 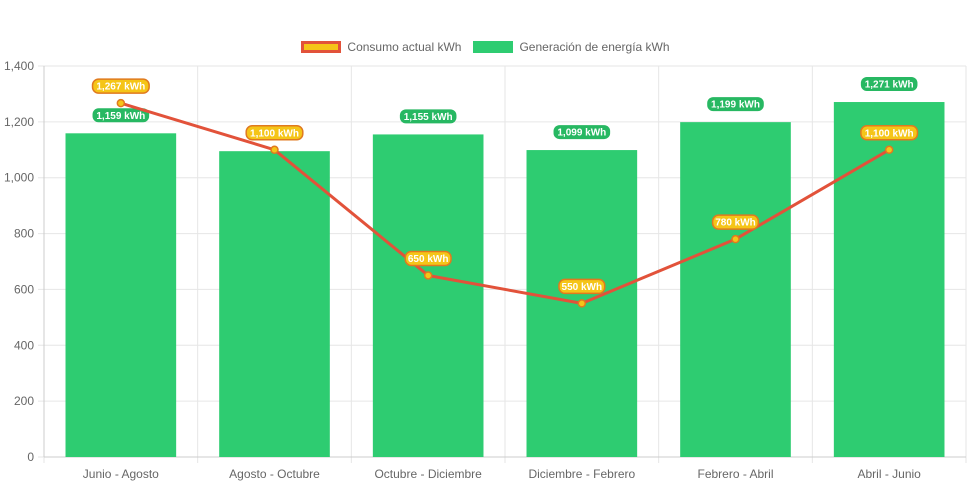 I want to click on legend-label-consumo: Consumo actual kWh, so click(x=404, y=47).